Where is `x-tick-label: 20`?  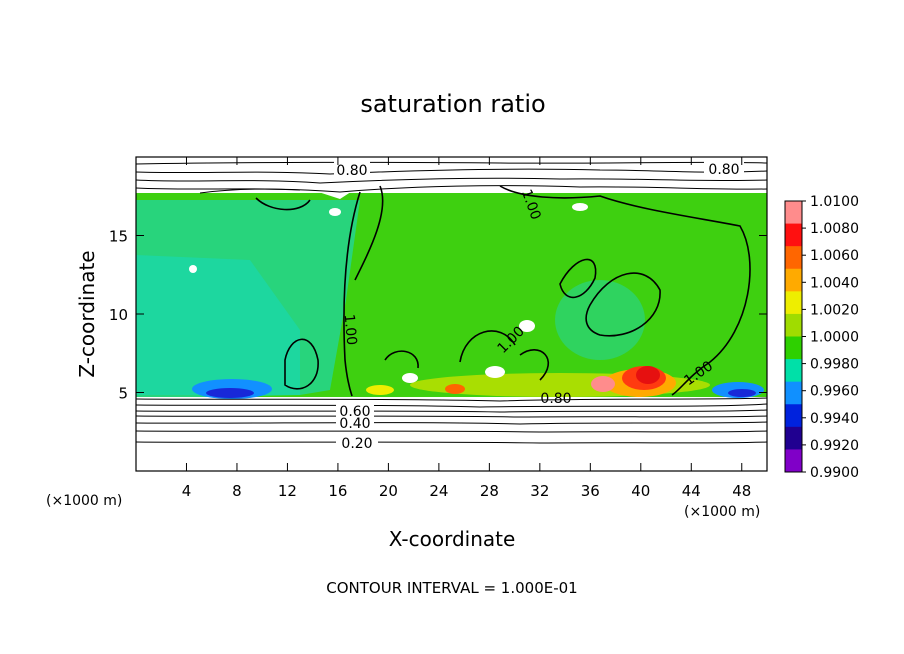 x-tick-label: 20 is located at coordinates (388, 491).